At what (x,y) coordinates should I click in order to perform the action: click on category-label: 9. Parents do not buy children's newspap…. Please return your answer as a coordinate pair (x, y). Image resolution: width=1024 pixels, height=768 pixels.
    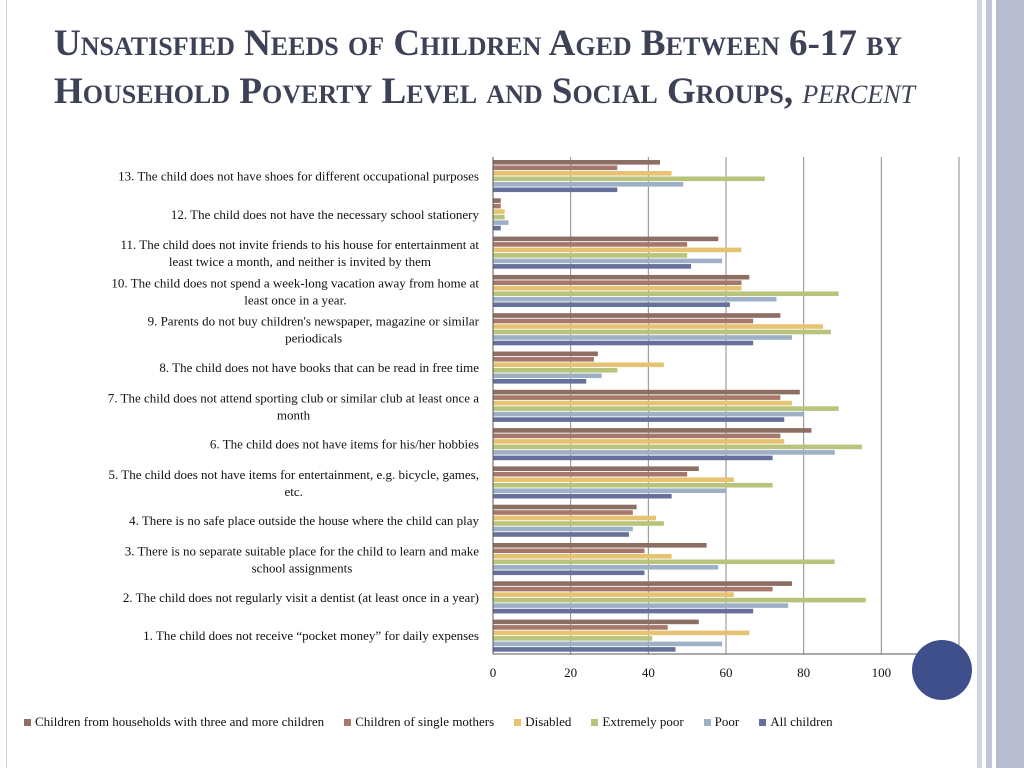
    Looking at the image, I should click on (314, 321).